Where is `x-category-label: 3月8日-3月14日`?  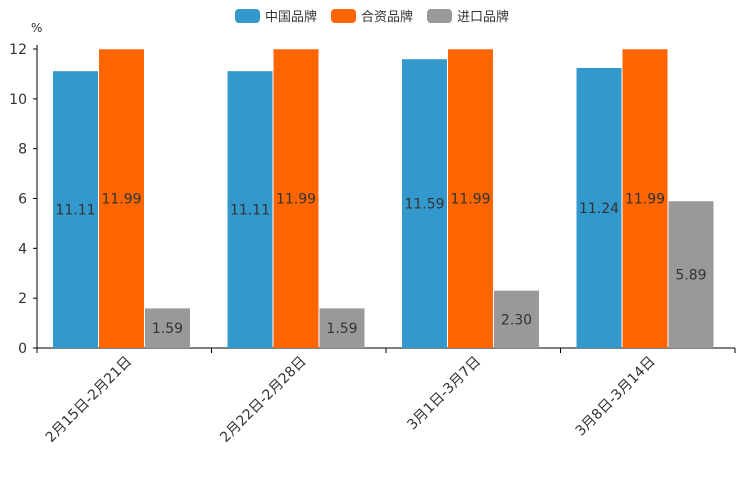
x-category-label: 3月8日-3月14日 is located at coordinates (616, 397).